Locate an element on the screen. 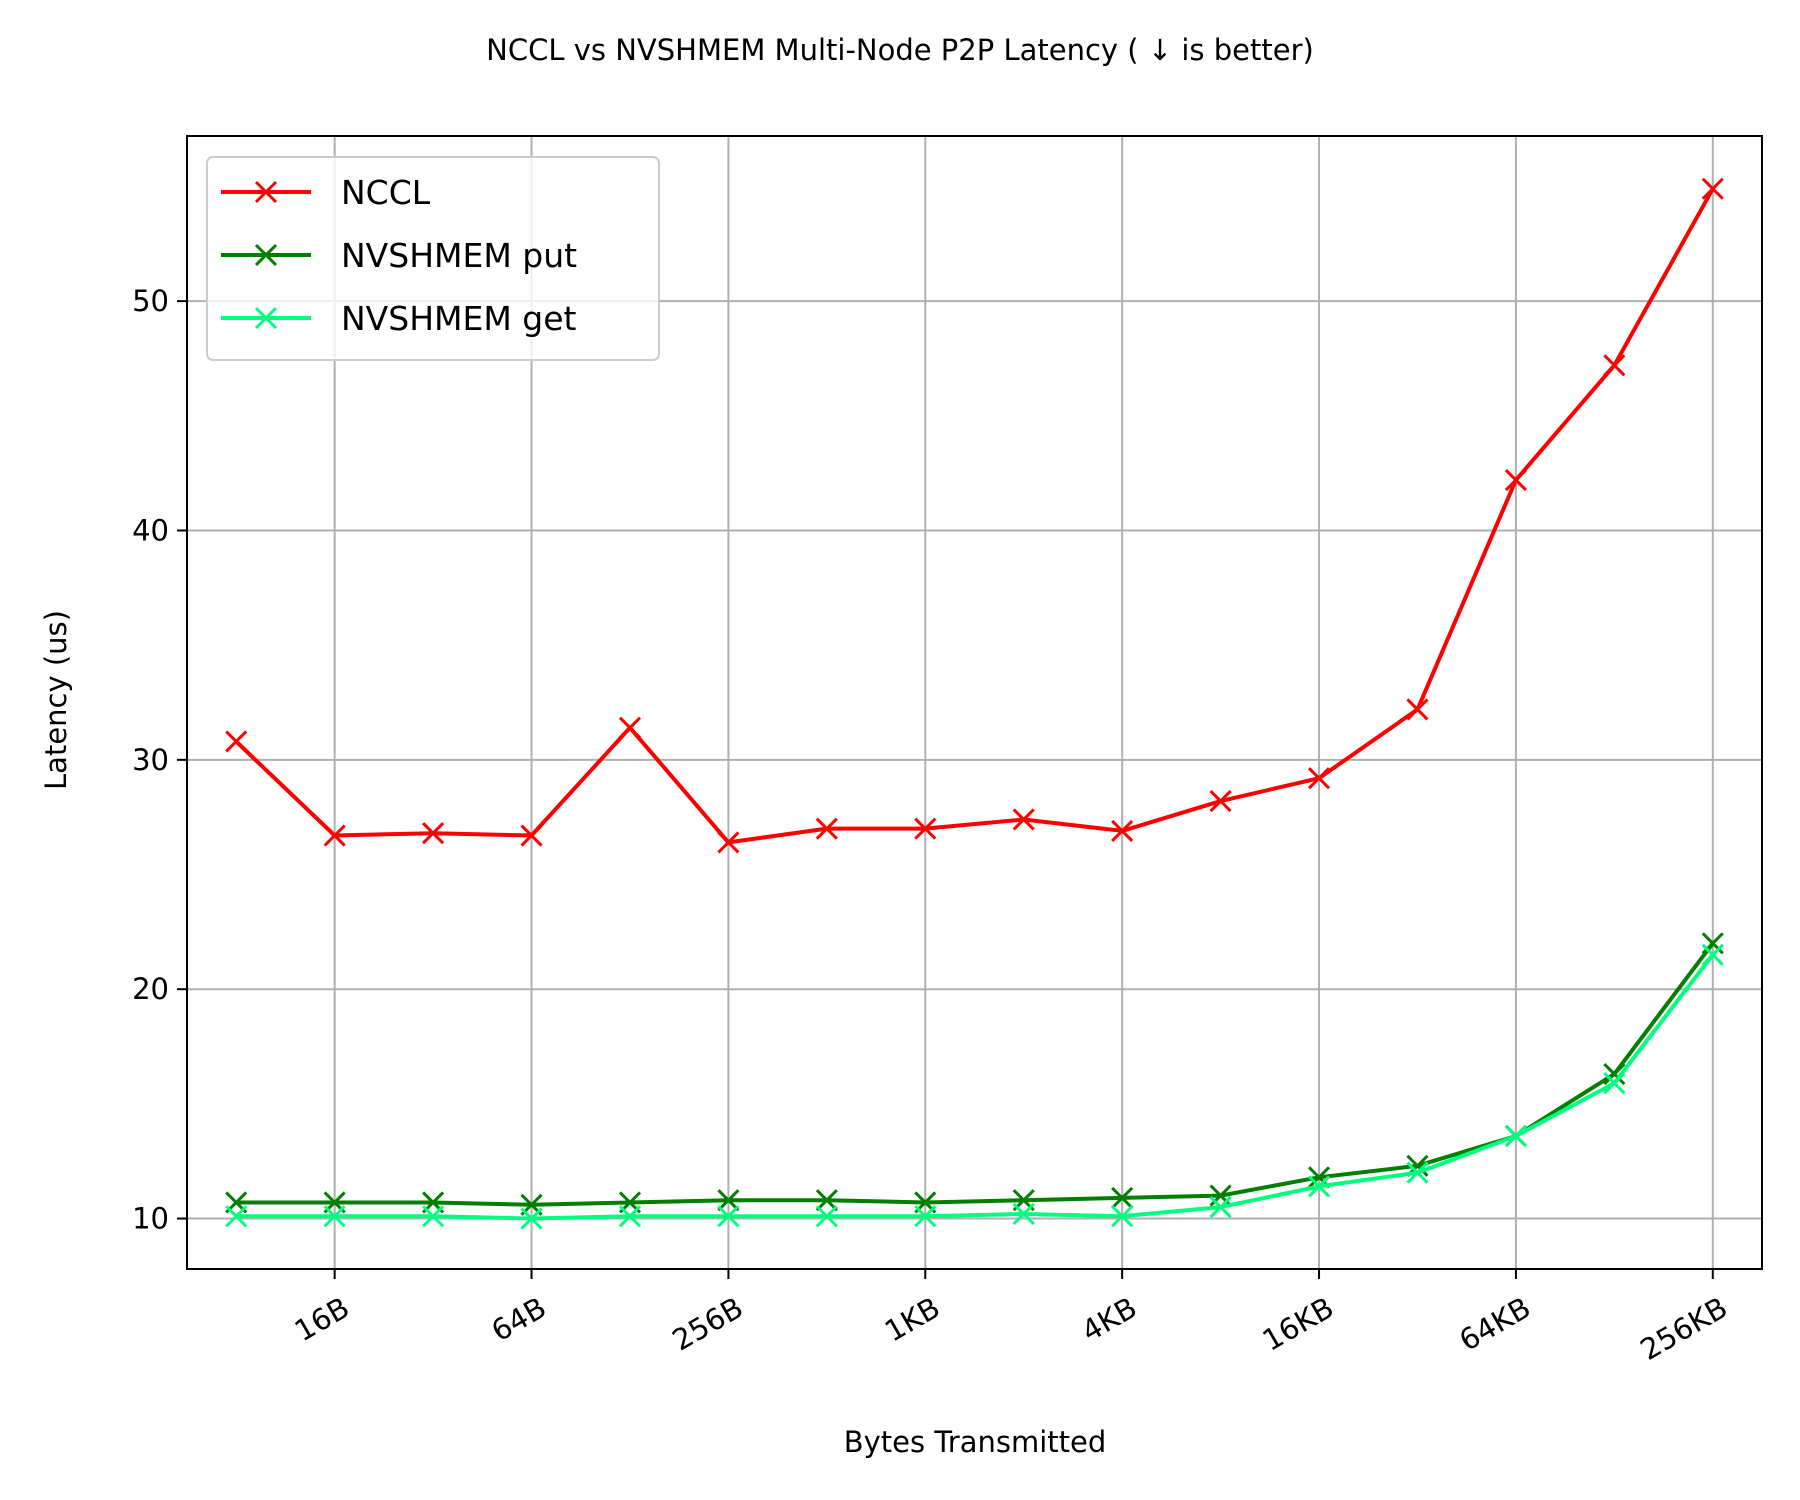 The height and width of the screenshot is (1500, 1800). legend-label: NVSHMEM put is located at coordinates (459, 255).